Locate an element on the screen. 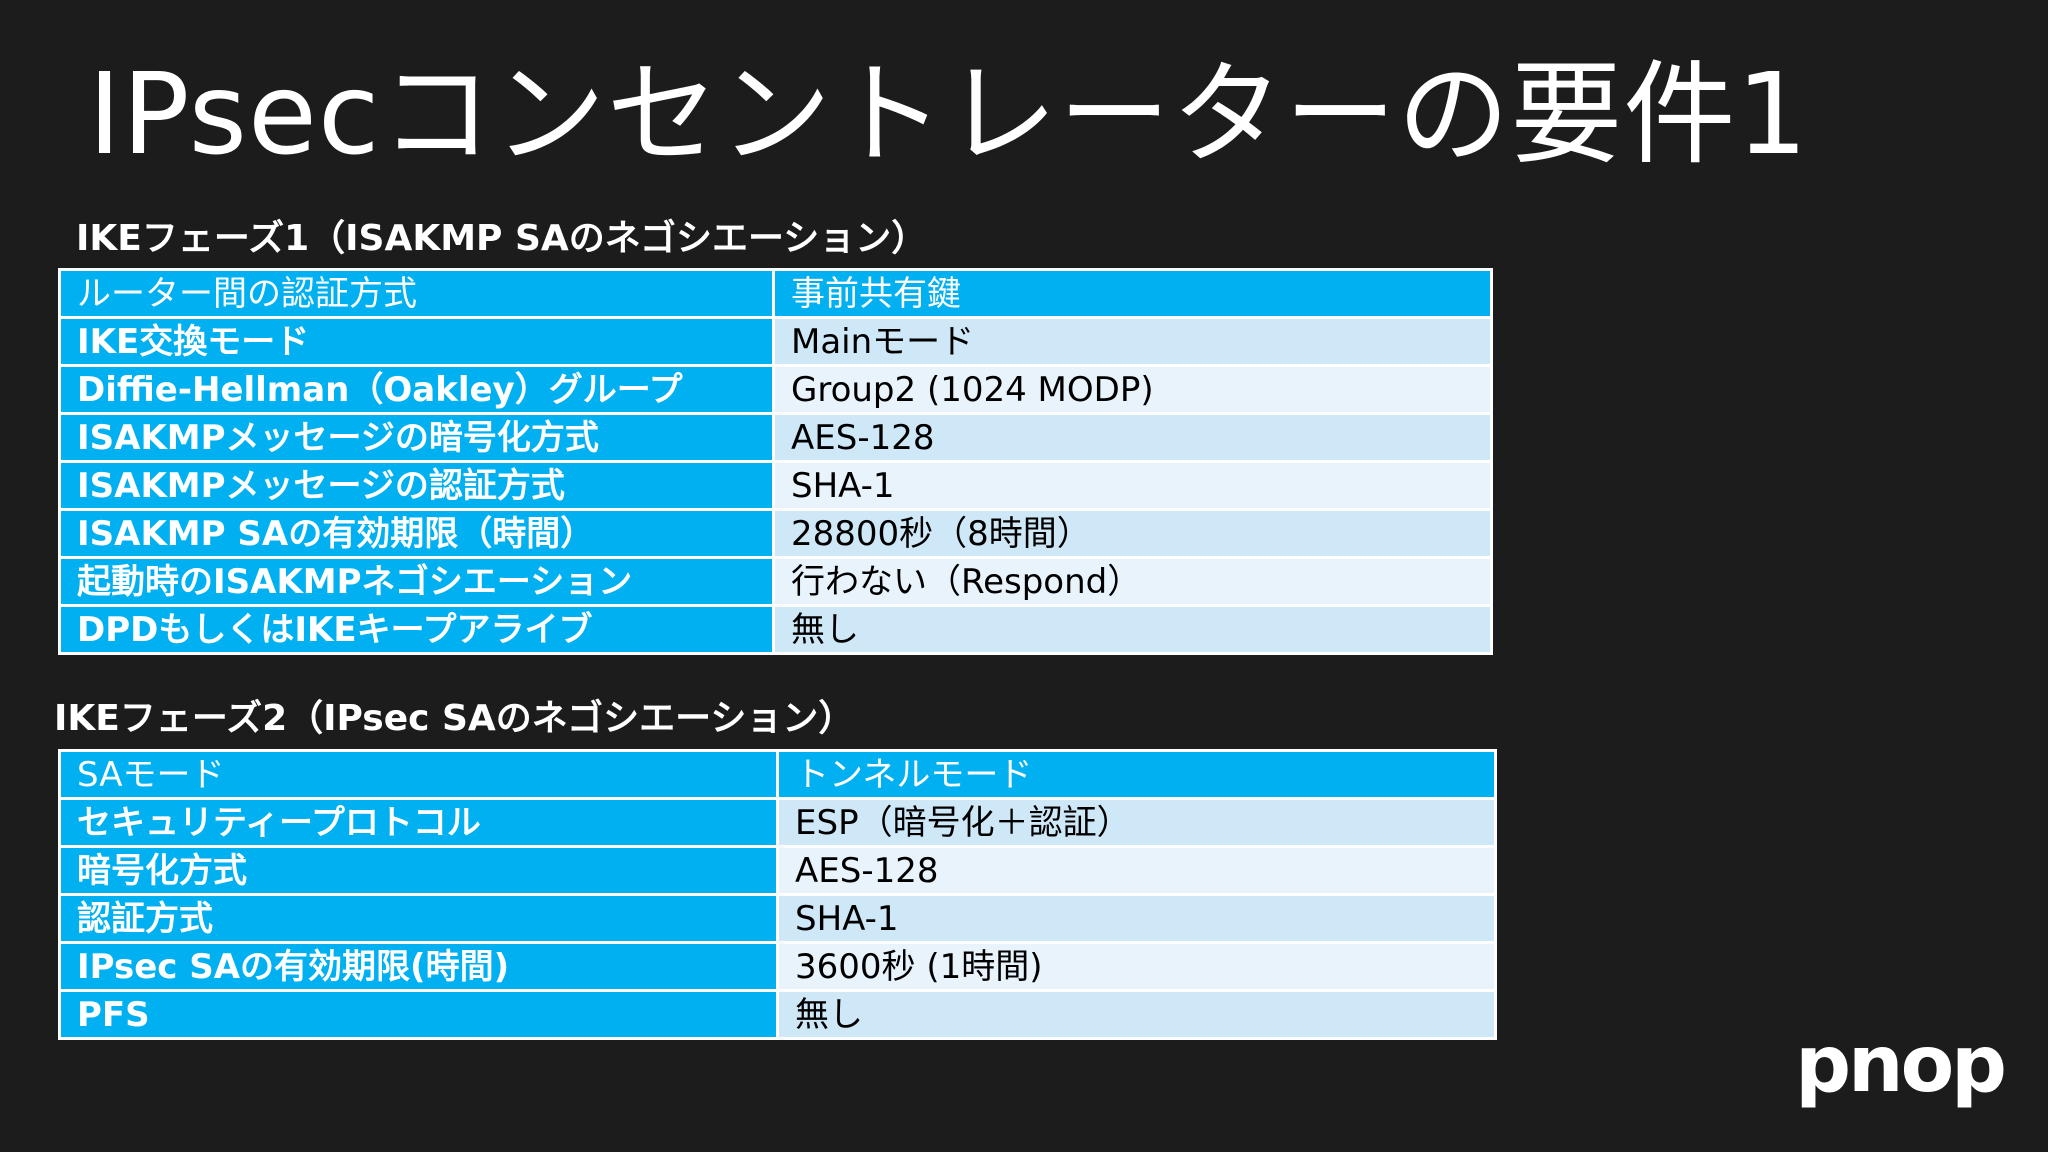 The image size is (2048, 1152). table-cell-value: Group2 (1024 MODP) is located at coordinates (1132, 389).